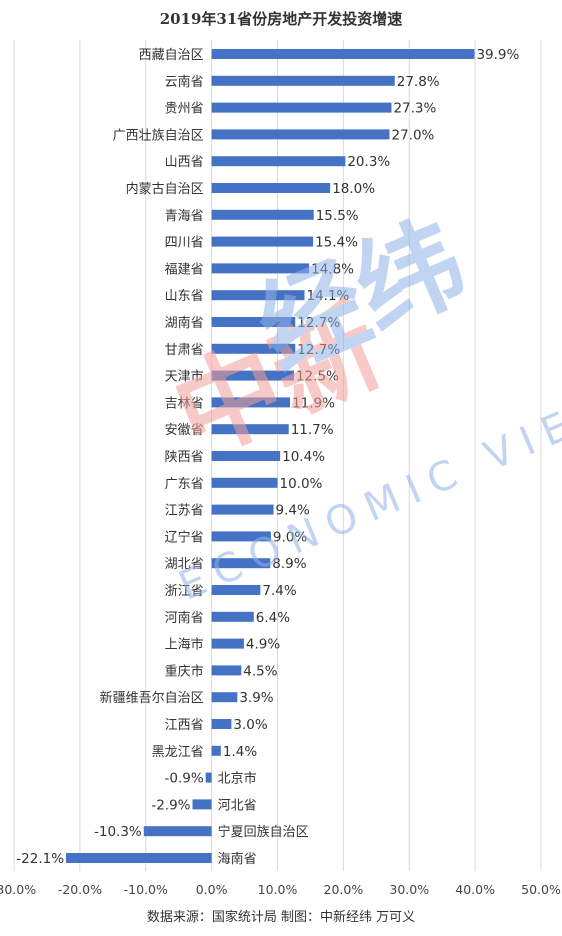 This screenshot has width=562, height=936. What do you see at coordinates (303, 457) in the screenshot?
I see `value-label: 10.4%` at bounding box center [303, 457].